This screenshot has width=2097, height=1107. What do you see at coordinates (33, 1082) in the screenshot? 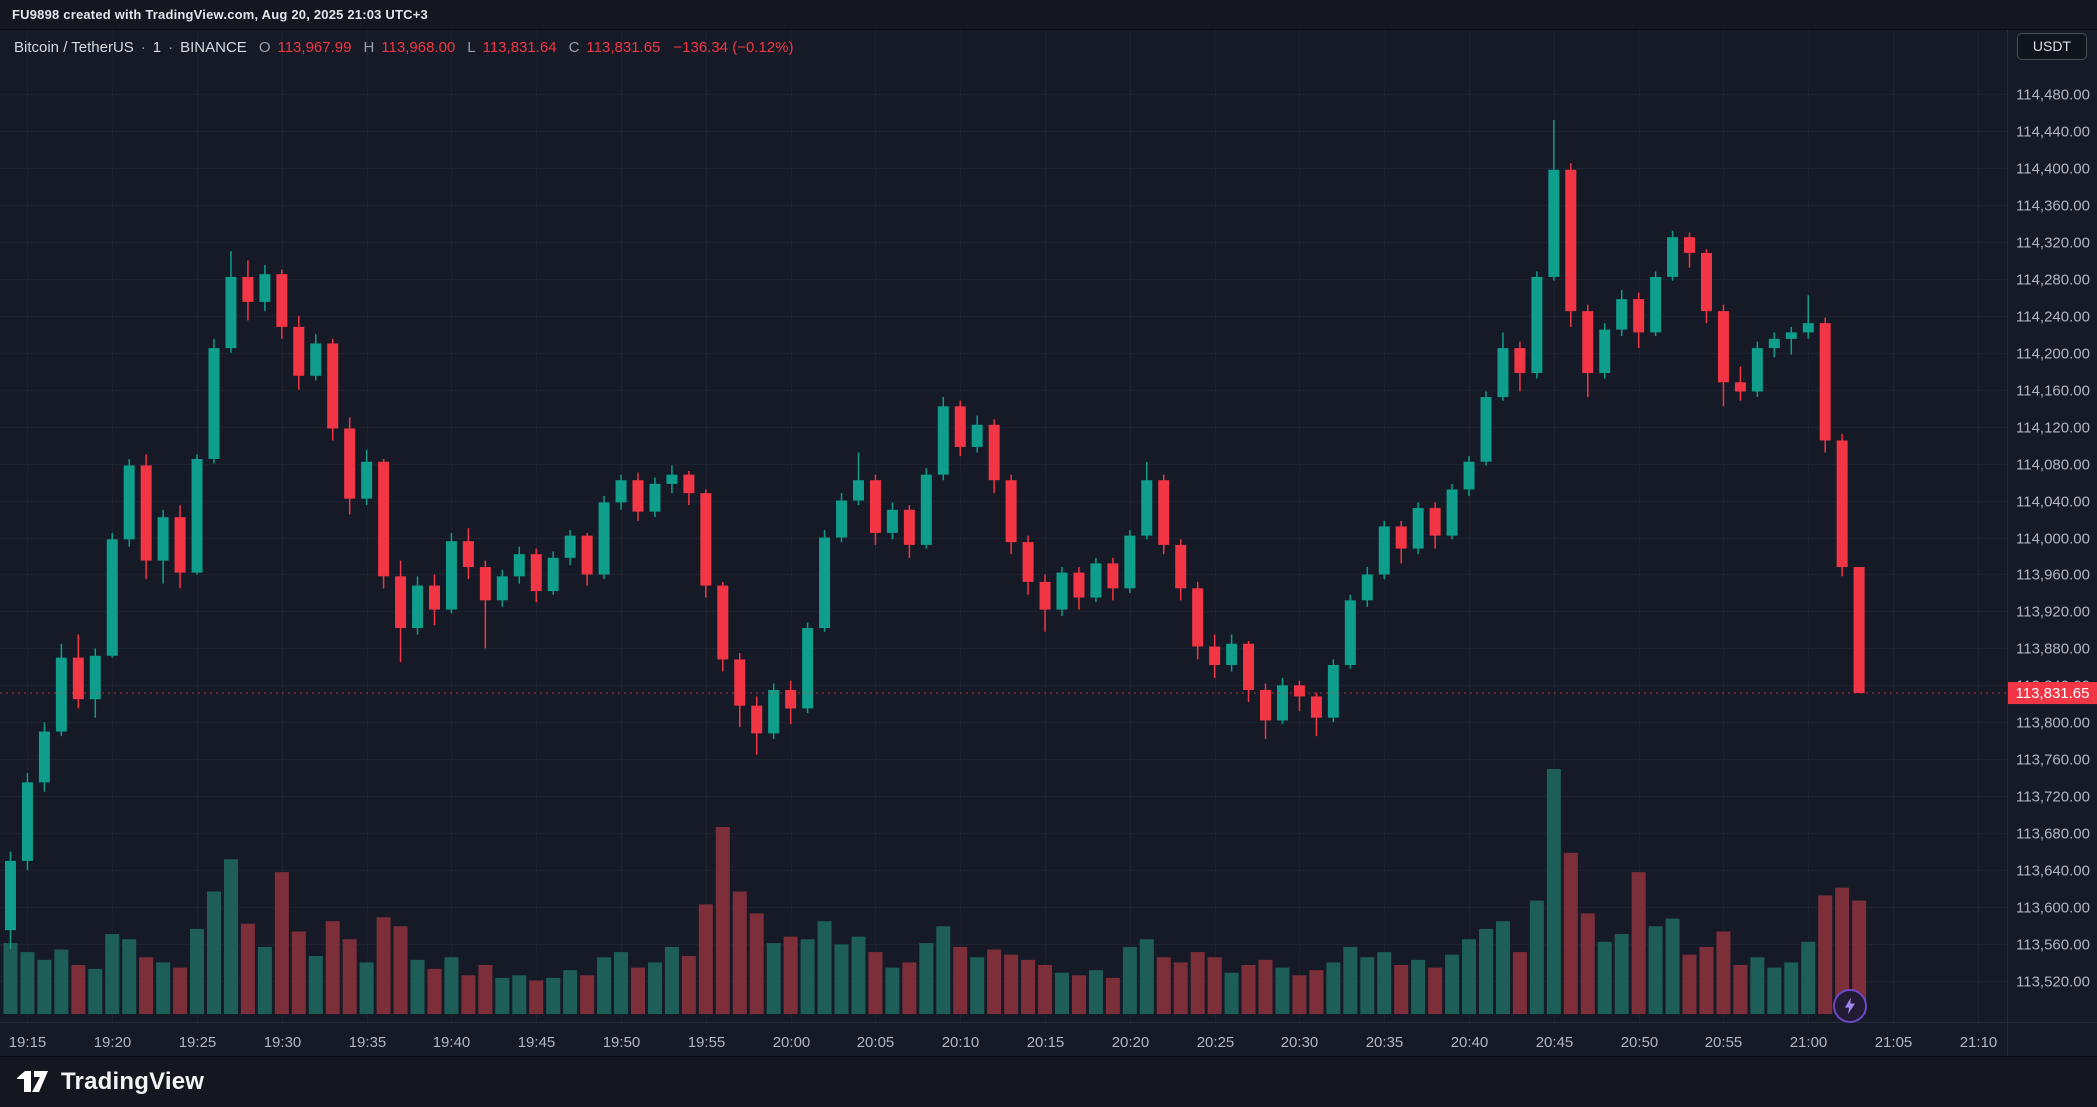
I see `tradingview-logo` at bounding box center [33, 1082].